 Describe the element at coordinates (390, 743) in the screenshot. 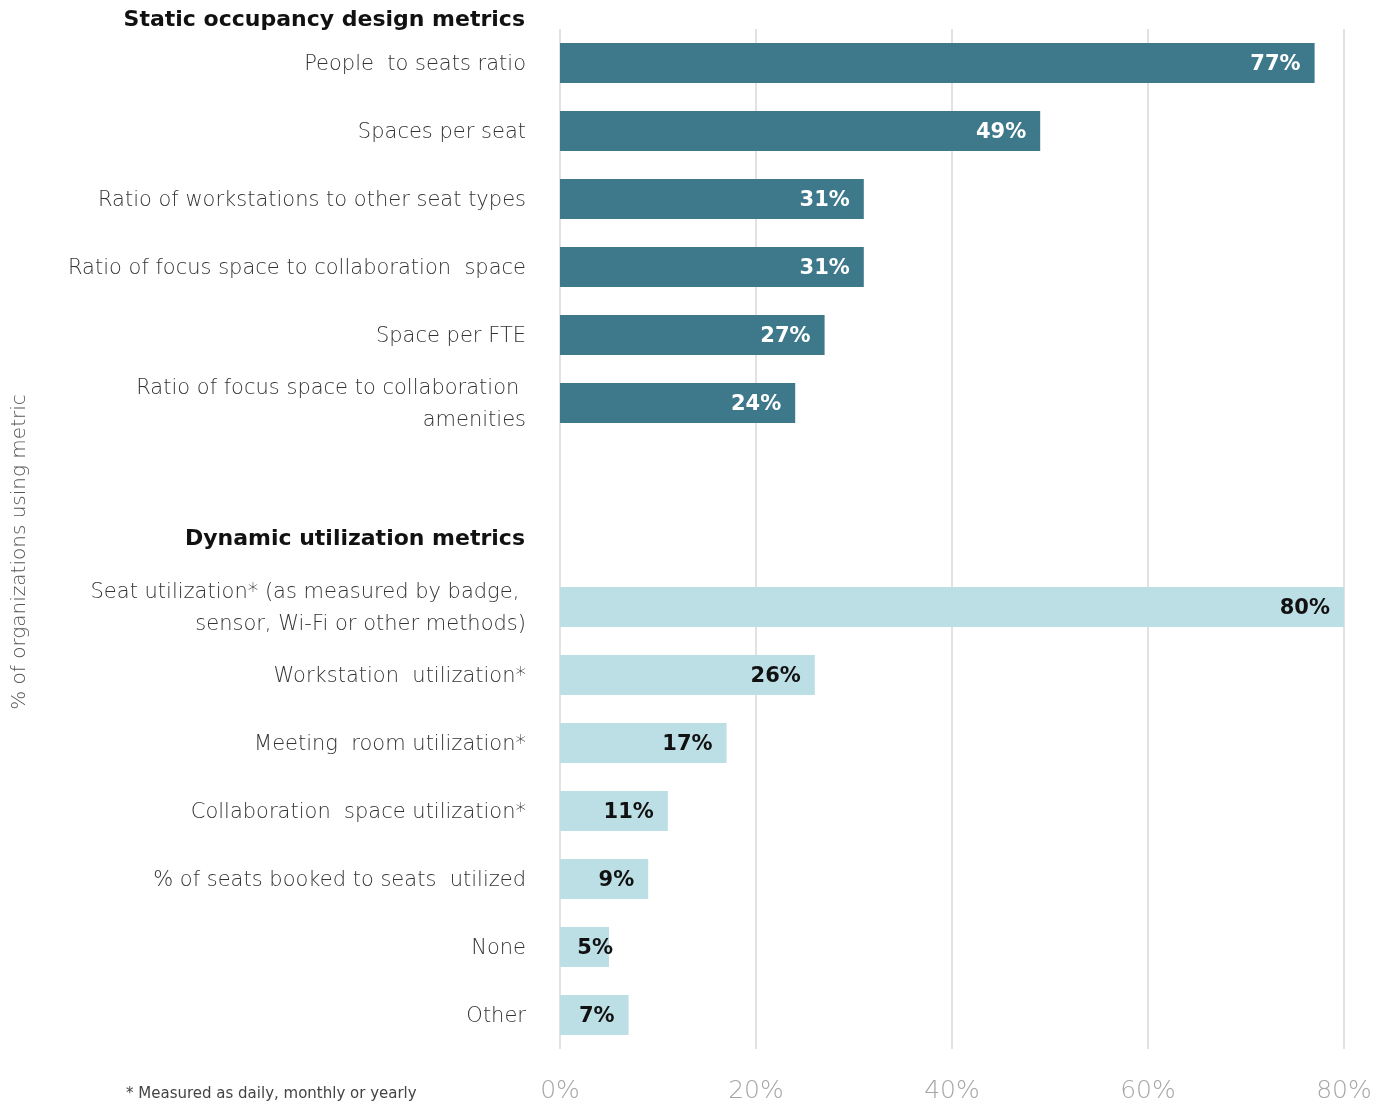

I see `y-tick-label: Meeting room utilization*` at that location.